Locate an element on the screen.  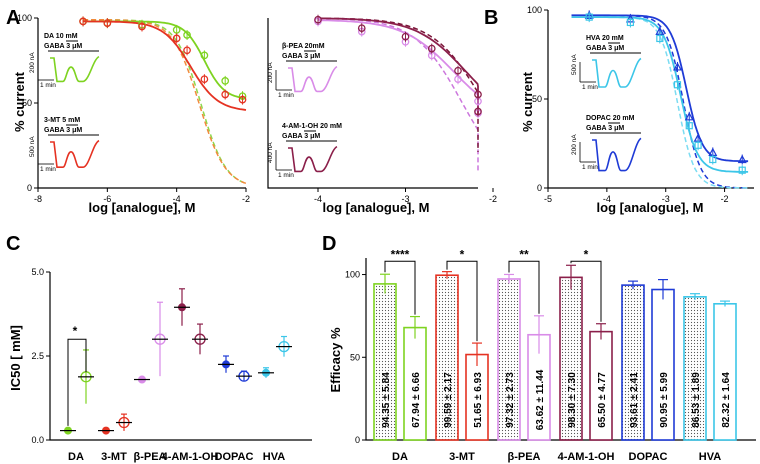
significance-marker: **** is located at coordinates (400, 254).